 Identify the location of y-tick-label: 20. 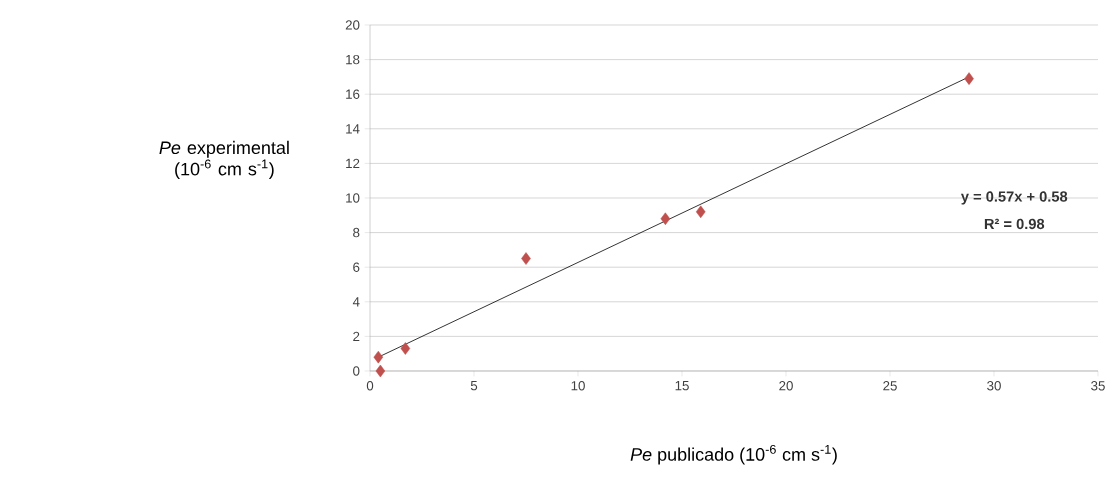
(352, 25).